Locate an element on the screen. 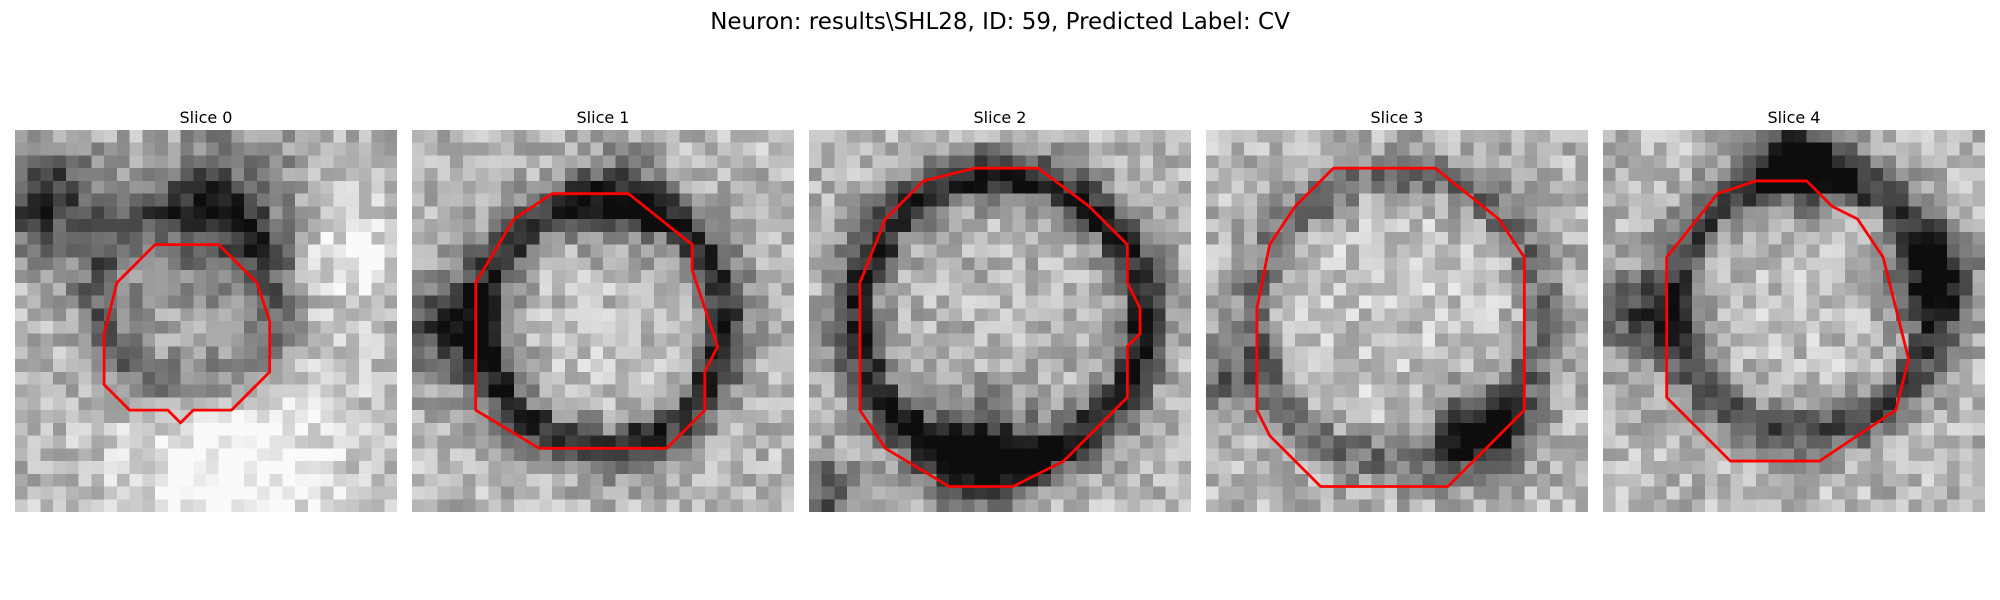  slice-panel-0: Slice 0 is located at coordinates (206, 309).